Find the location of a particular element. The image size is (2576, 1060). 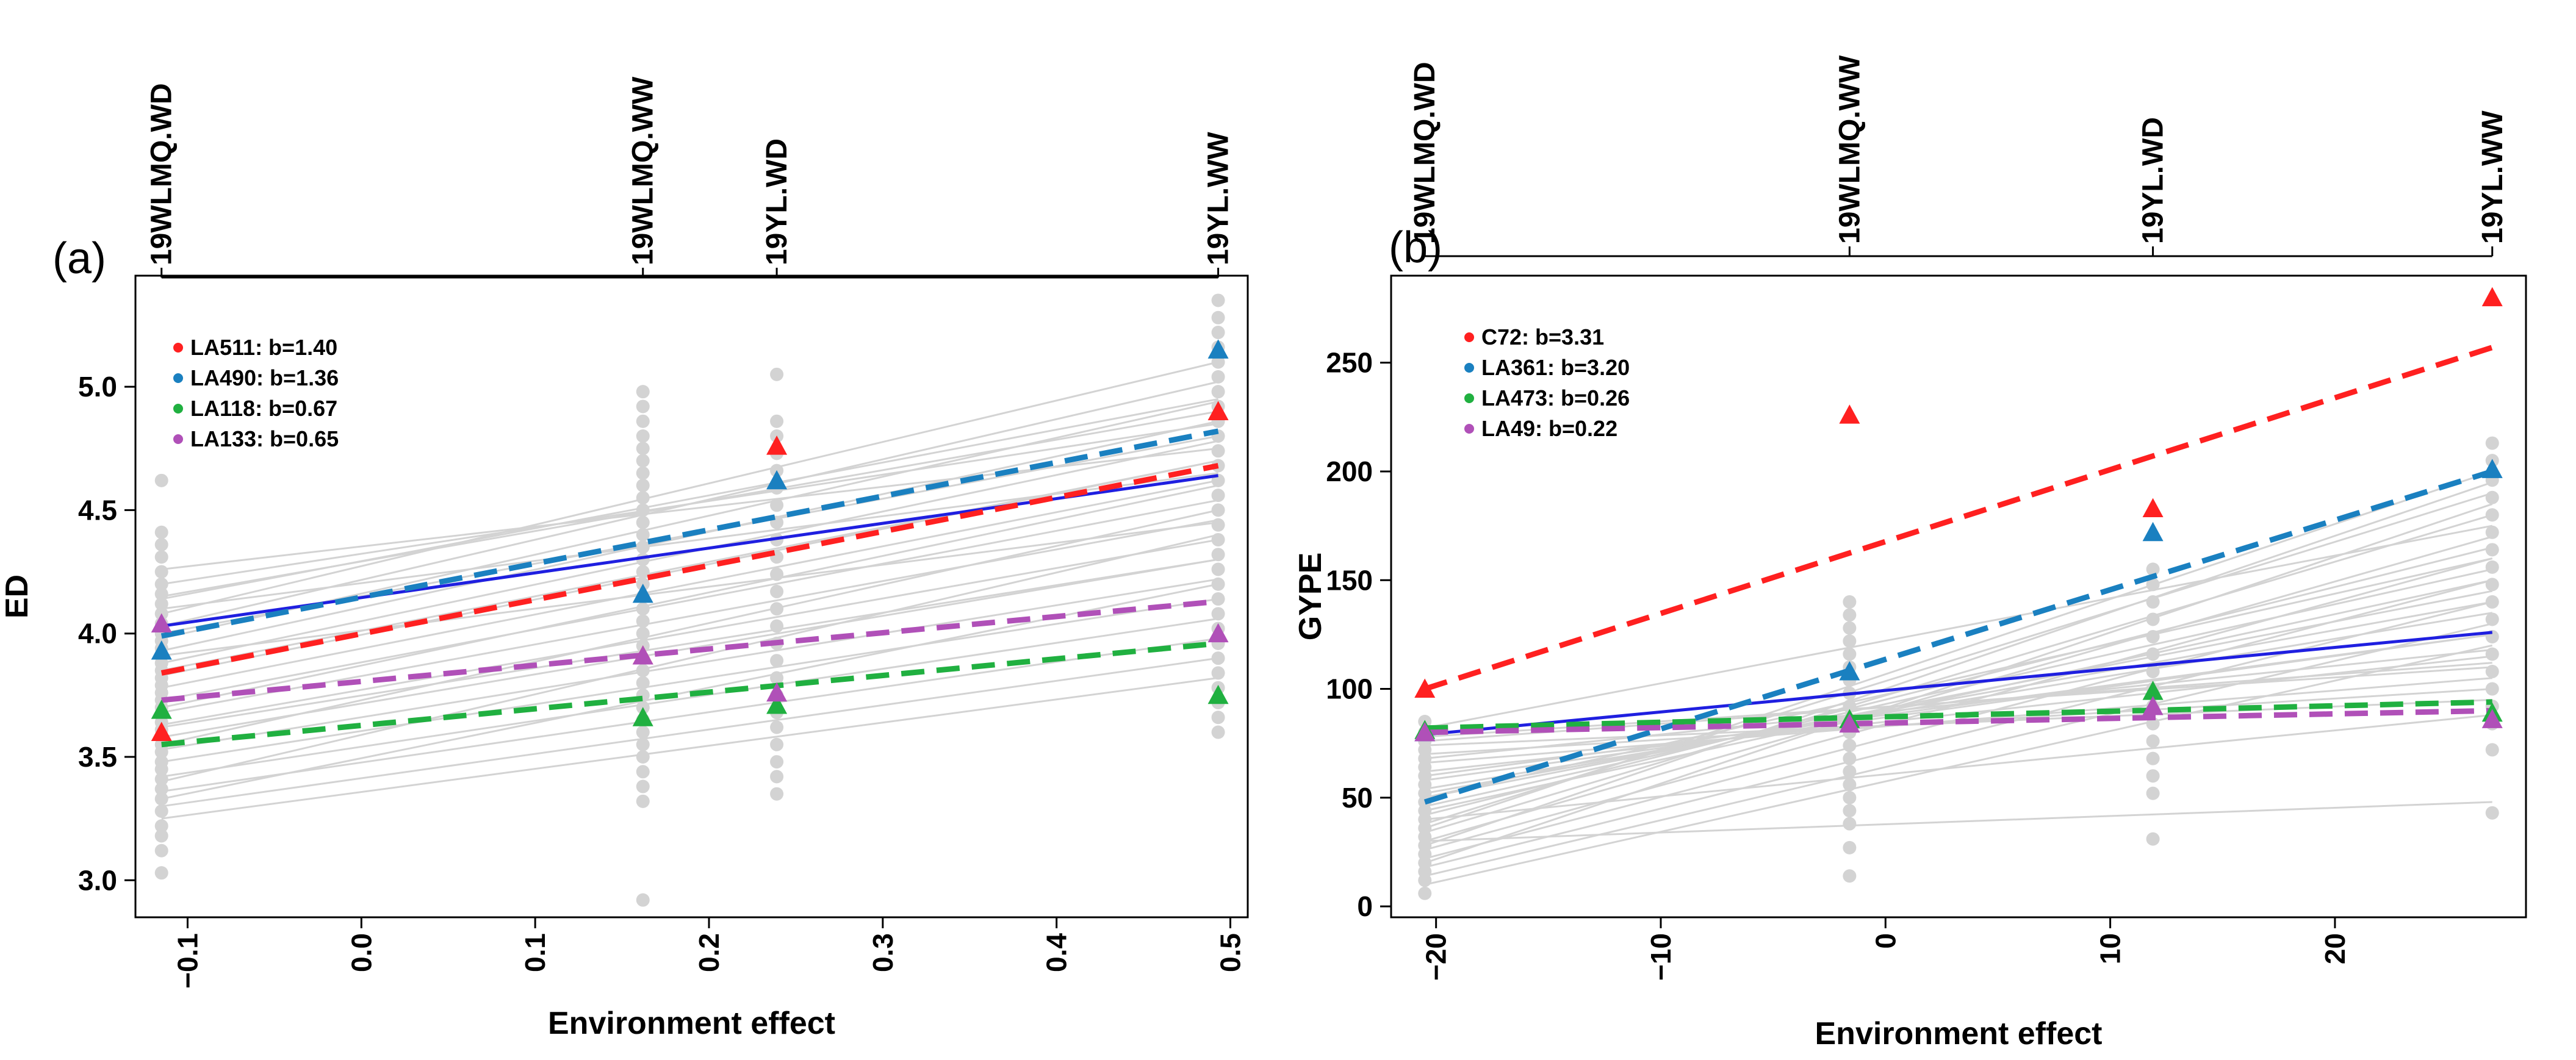

legend-marker-la511 is located at coordinates (178, 348).